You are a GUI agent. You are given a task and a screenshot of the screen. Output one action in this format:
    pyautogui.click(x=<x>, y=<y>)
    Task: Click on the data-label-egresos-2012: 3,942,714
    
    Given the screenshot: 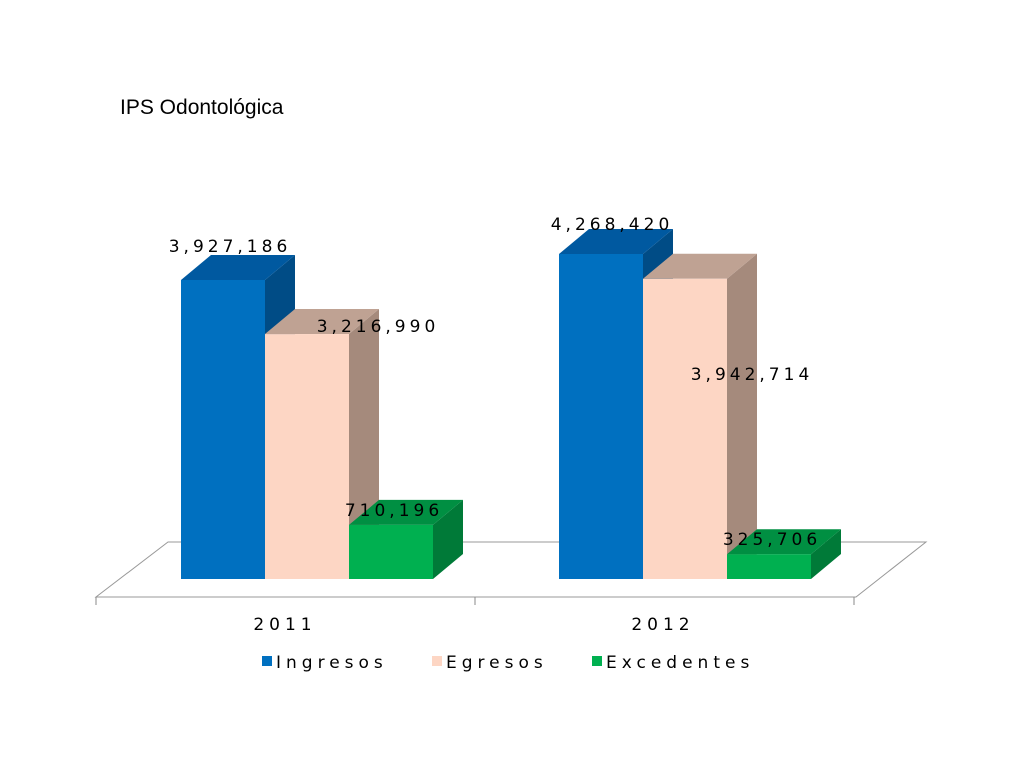 What is the action you would take?
    pyautogui.click(x=752, y=375)
    